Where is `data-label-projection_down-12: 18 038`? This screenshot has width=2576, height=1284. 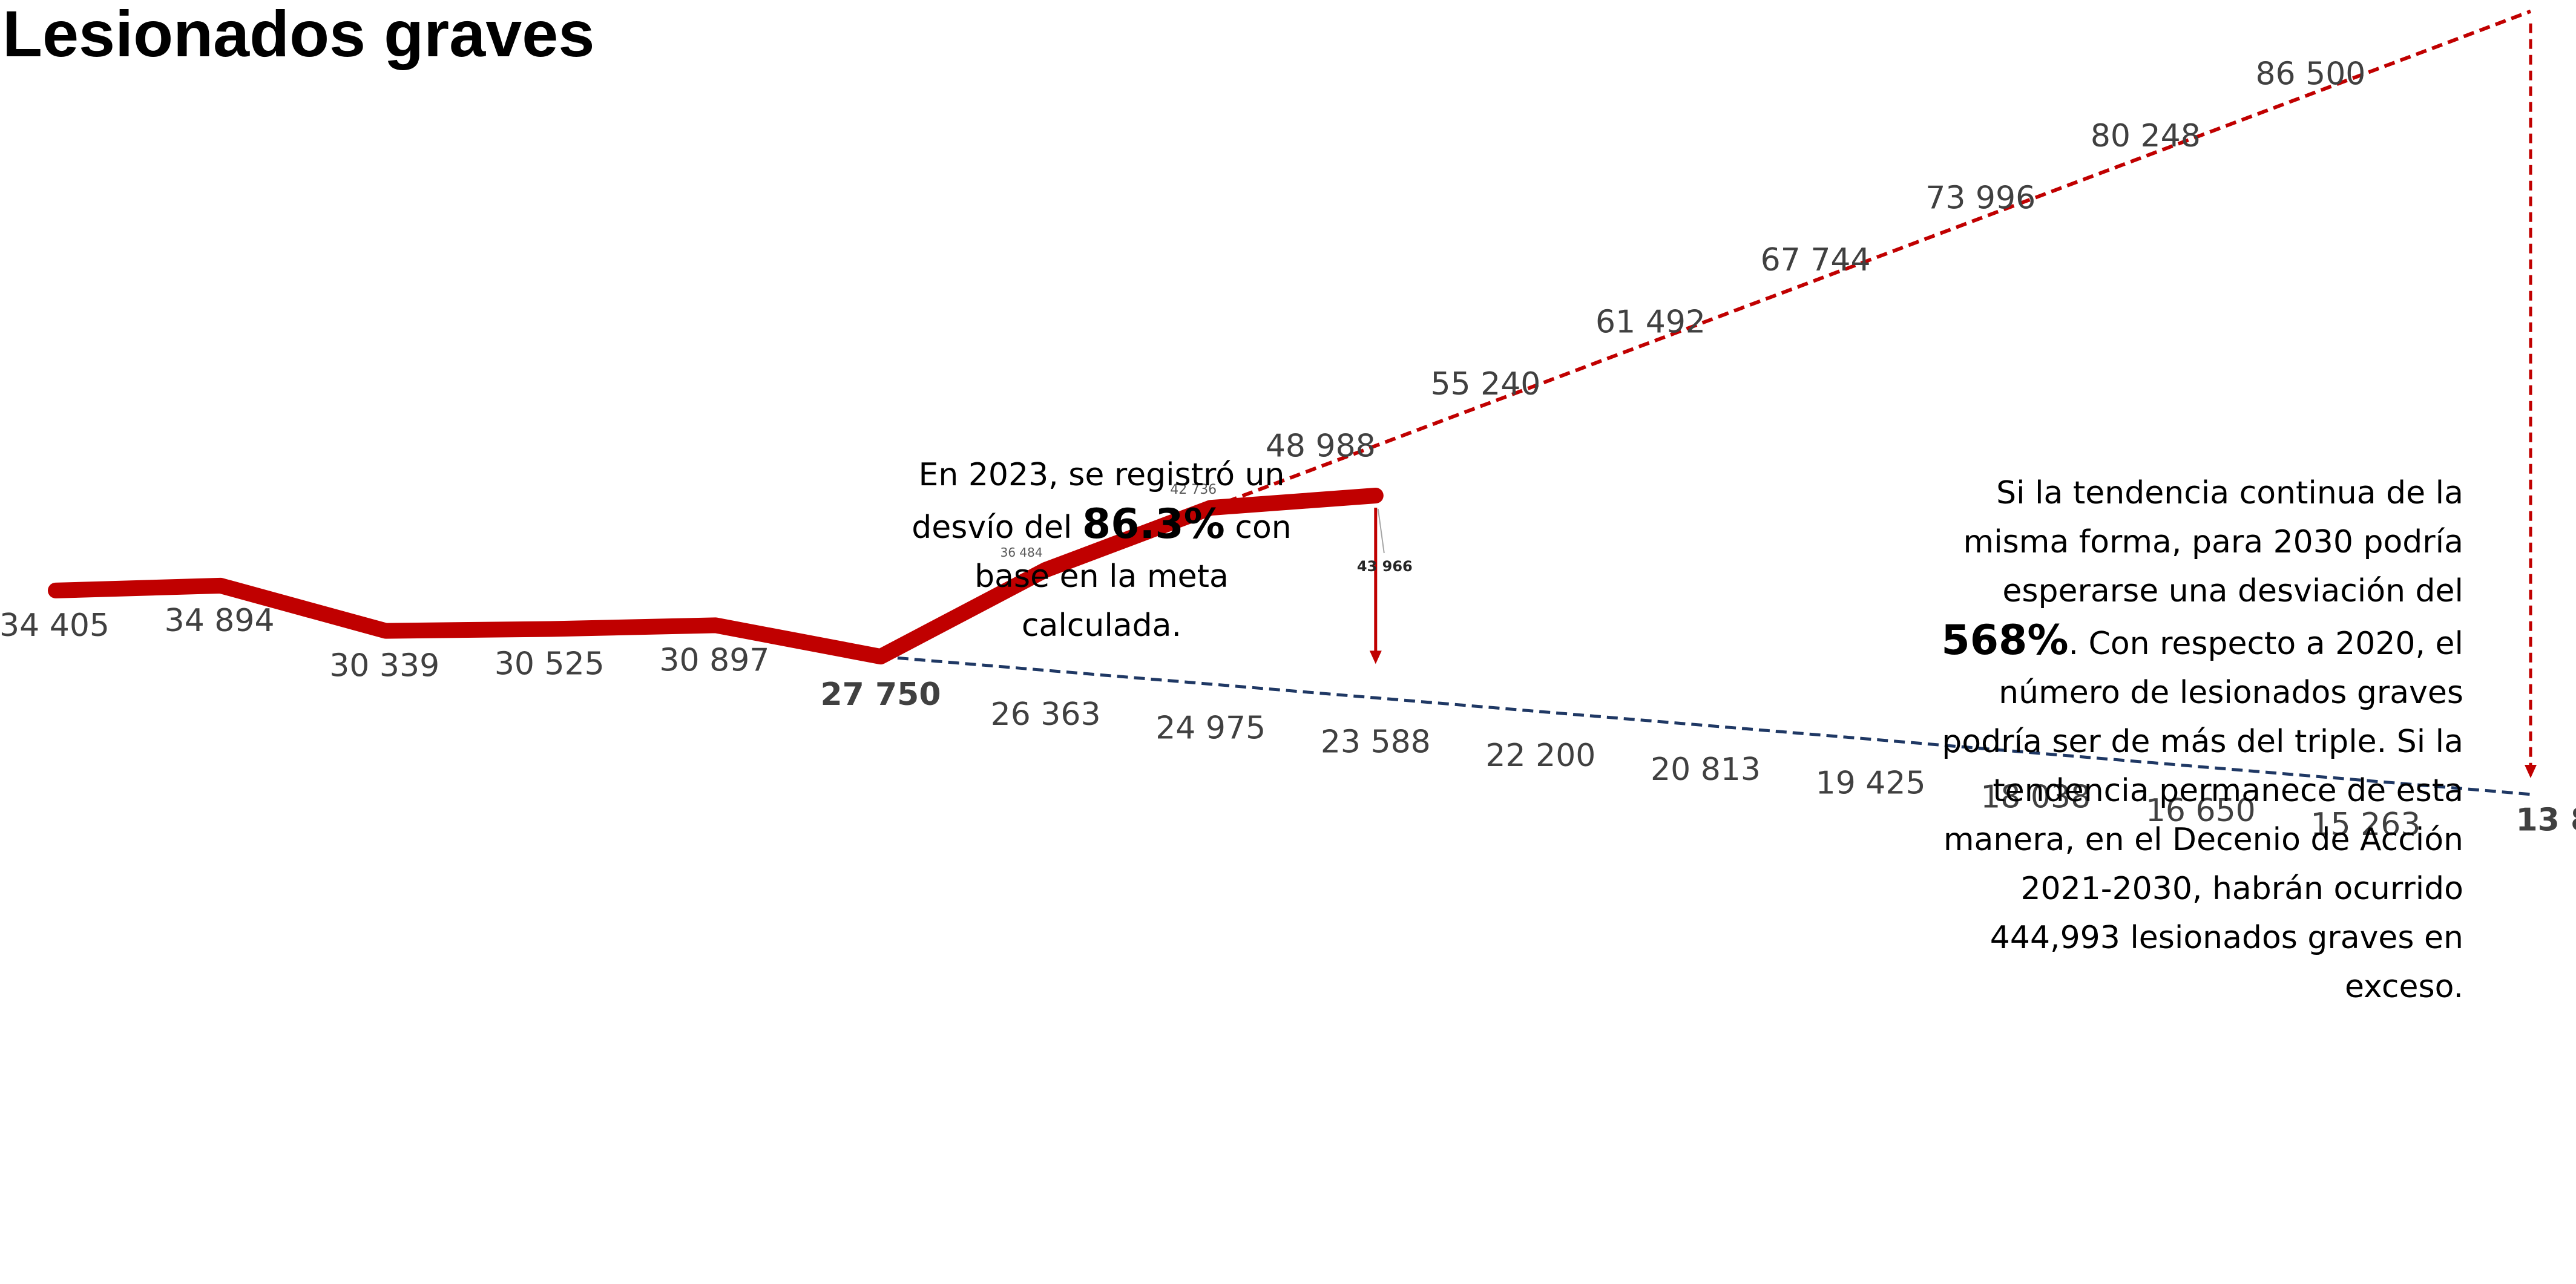
data-label-projection_down-12: 18 038 is located at coordinates (2035, 797).